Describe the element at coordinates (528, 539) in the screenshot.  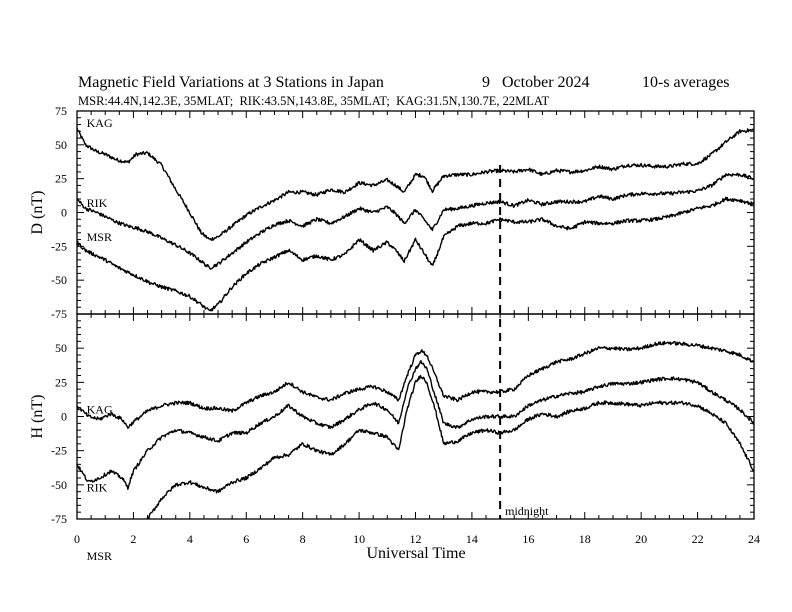
I see `x-tick-label: 16` at that location.